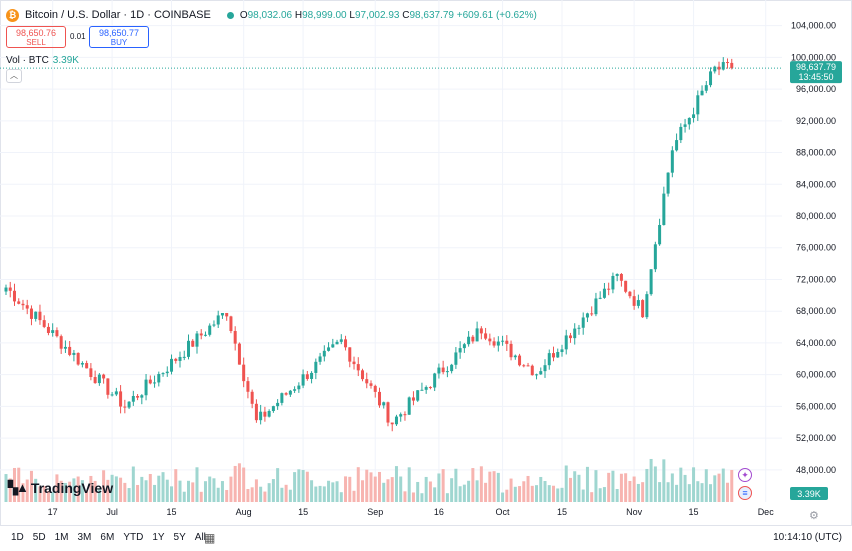 Image resolution: width=852 pixels, height=551 pixels. I want to click on settings-icon: ⚙, so click(814, 516).